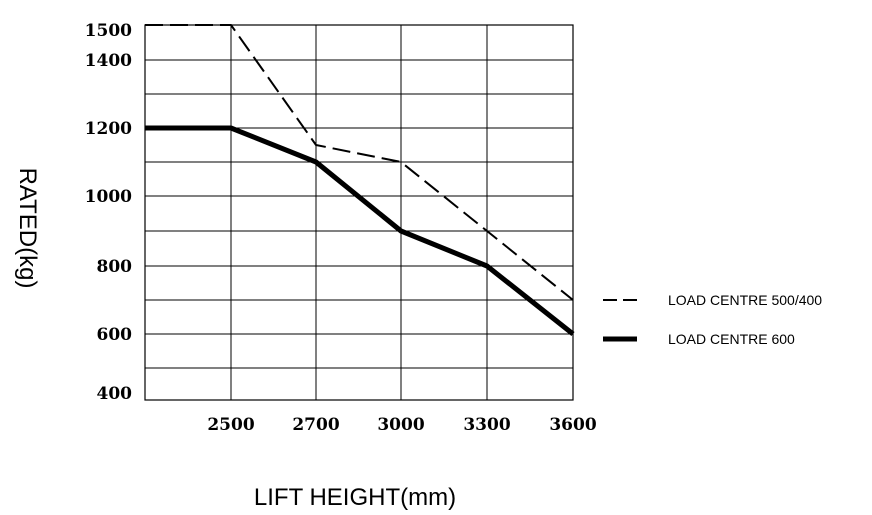 The width and height of the screenshot is (872, 515). I want to click on x-axis-title: LIFT HEIGHT(mm), so click(355, 497).